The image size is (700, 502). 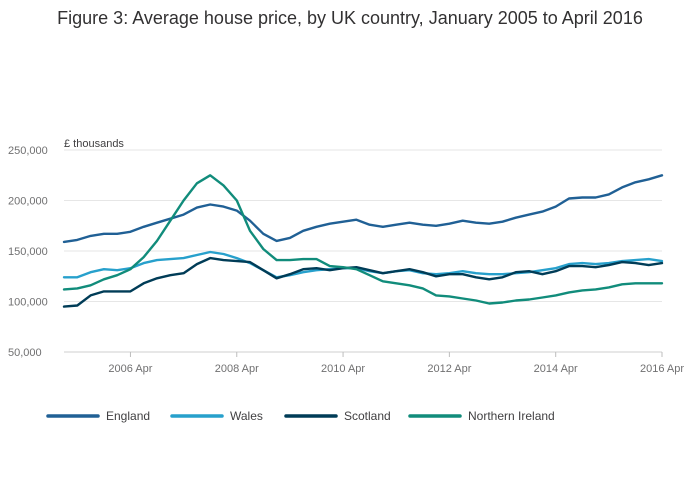 I want to click on x-tick-label: 2014 Apr, so click(x=556, y=369).